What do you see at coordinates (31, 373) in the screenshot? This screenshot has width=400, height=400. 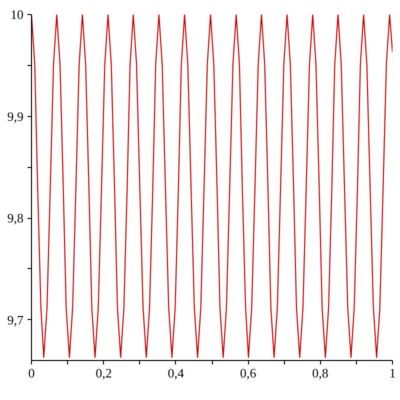 I see `x-tick-label: 0` at bounding box center [31, 373].